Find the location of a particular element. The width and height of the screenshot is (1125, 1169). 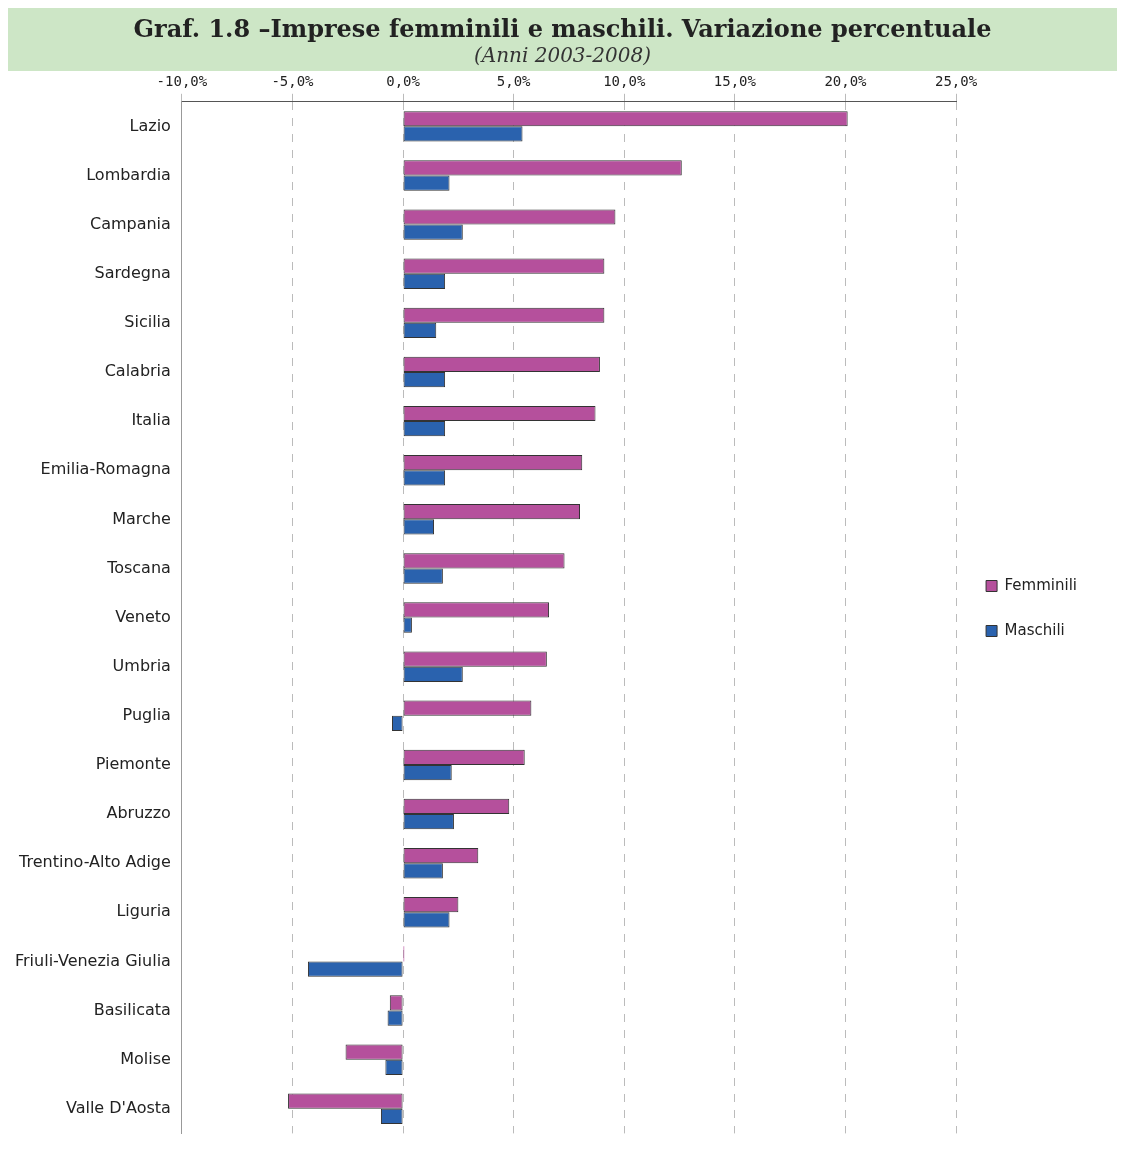

x-tick-label: -5,0% is located at coordinates (293, 81).